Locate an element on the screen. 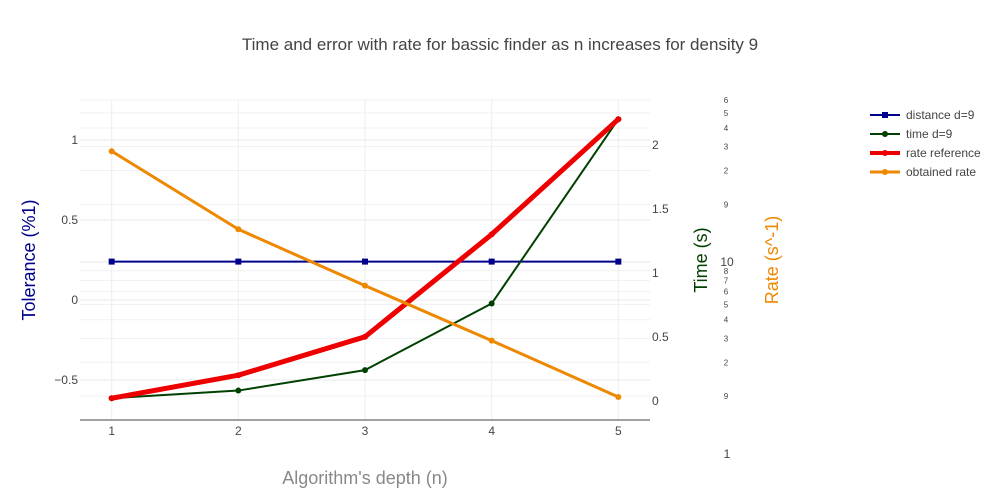  y2-tick-label: 0.5 is located at coordinates (660, 337).